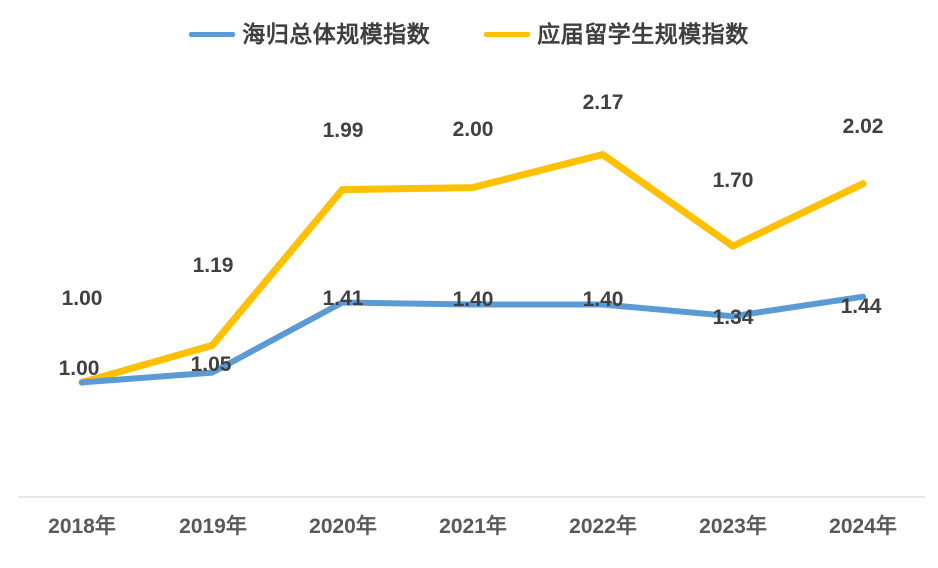 The height and width of the screenshot is (568, 938). I want to click on line-swatch-yellow-icon, so click(507, 34).